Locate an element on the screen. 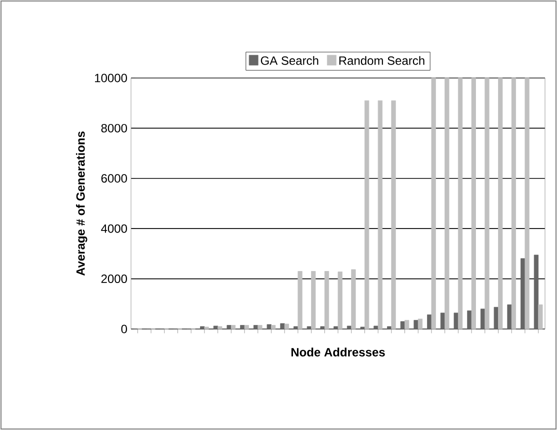  y-tick-label: 2000 is located at coordinates (114, 279).